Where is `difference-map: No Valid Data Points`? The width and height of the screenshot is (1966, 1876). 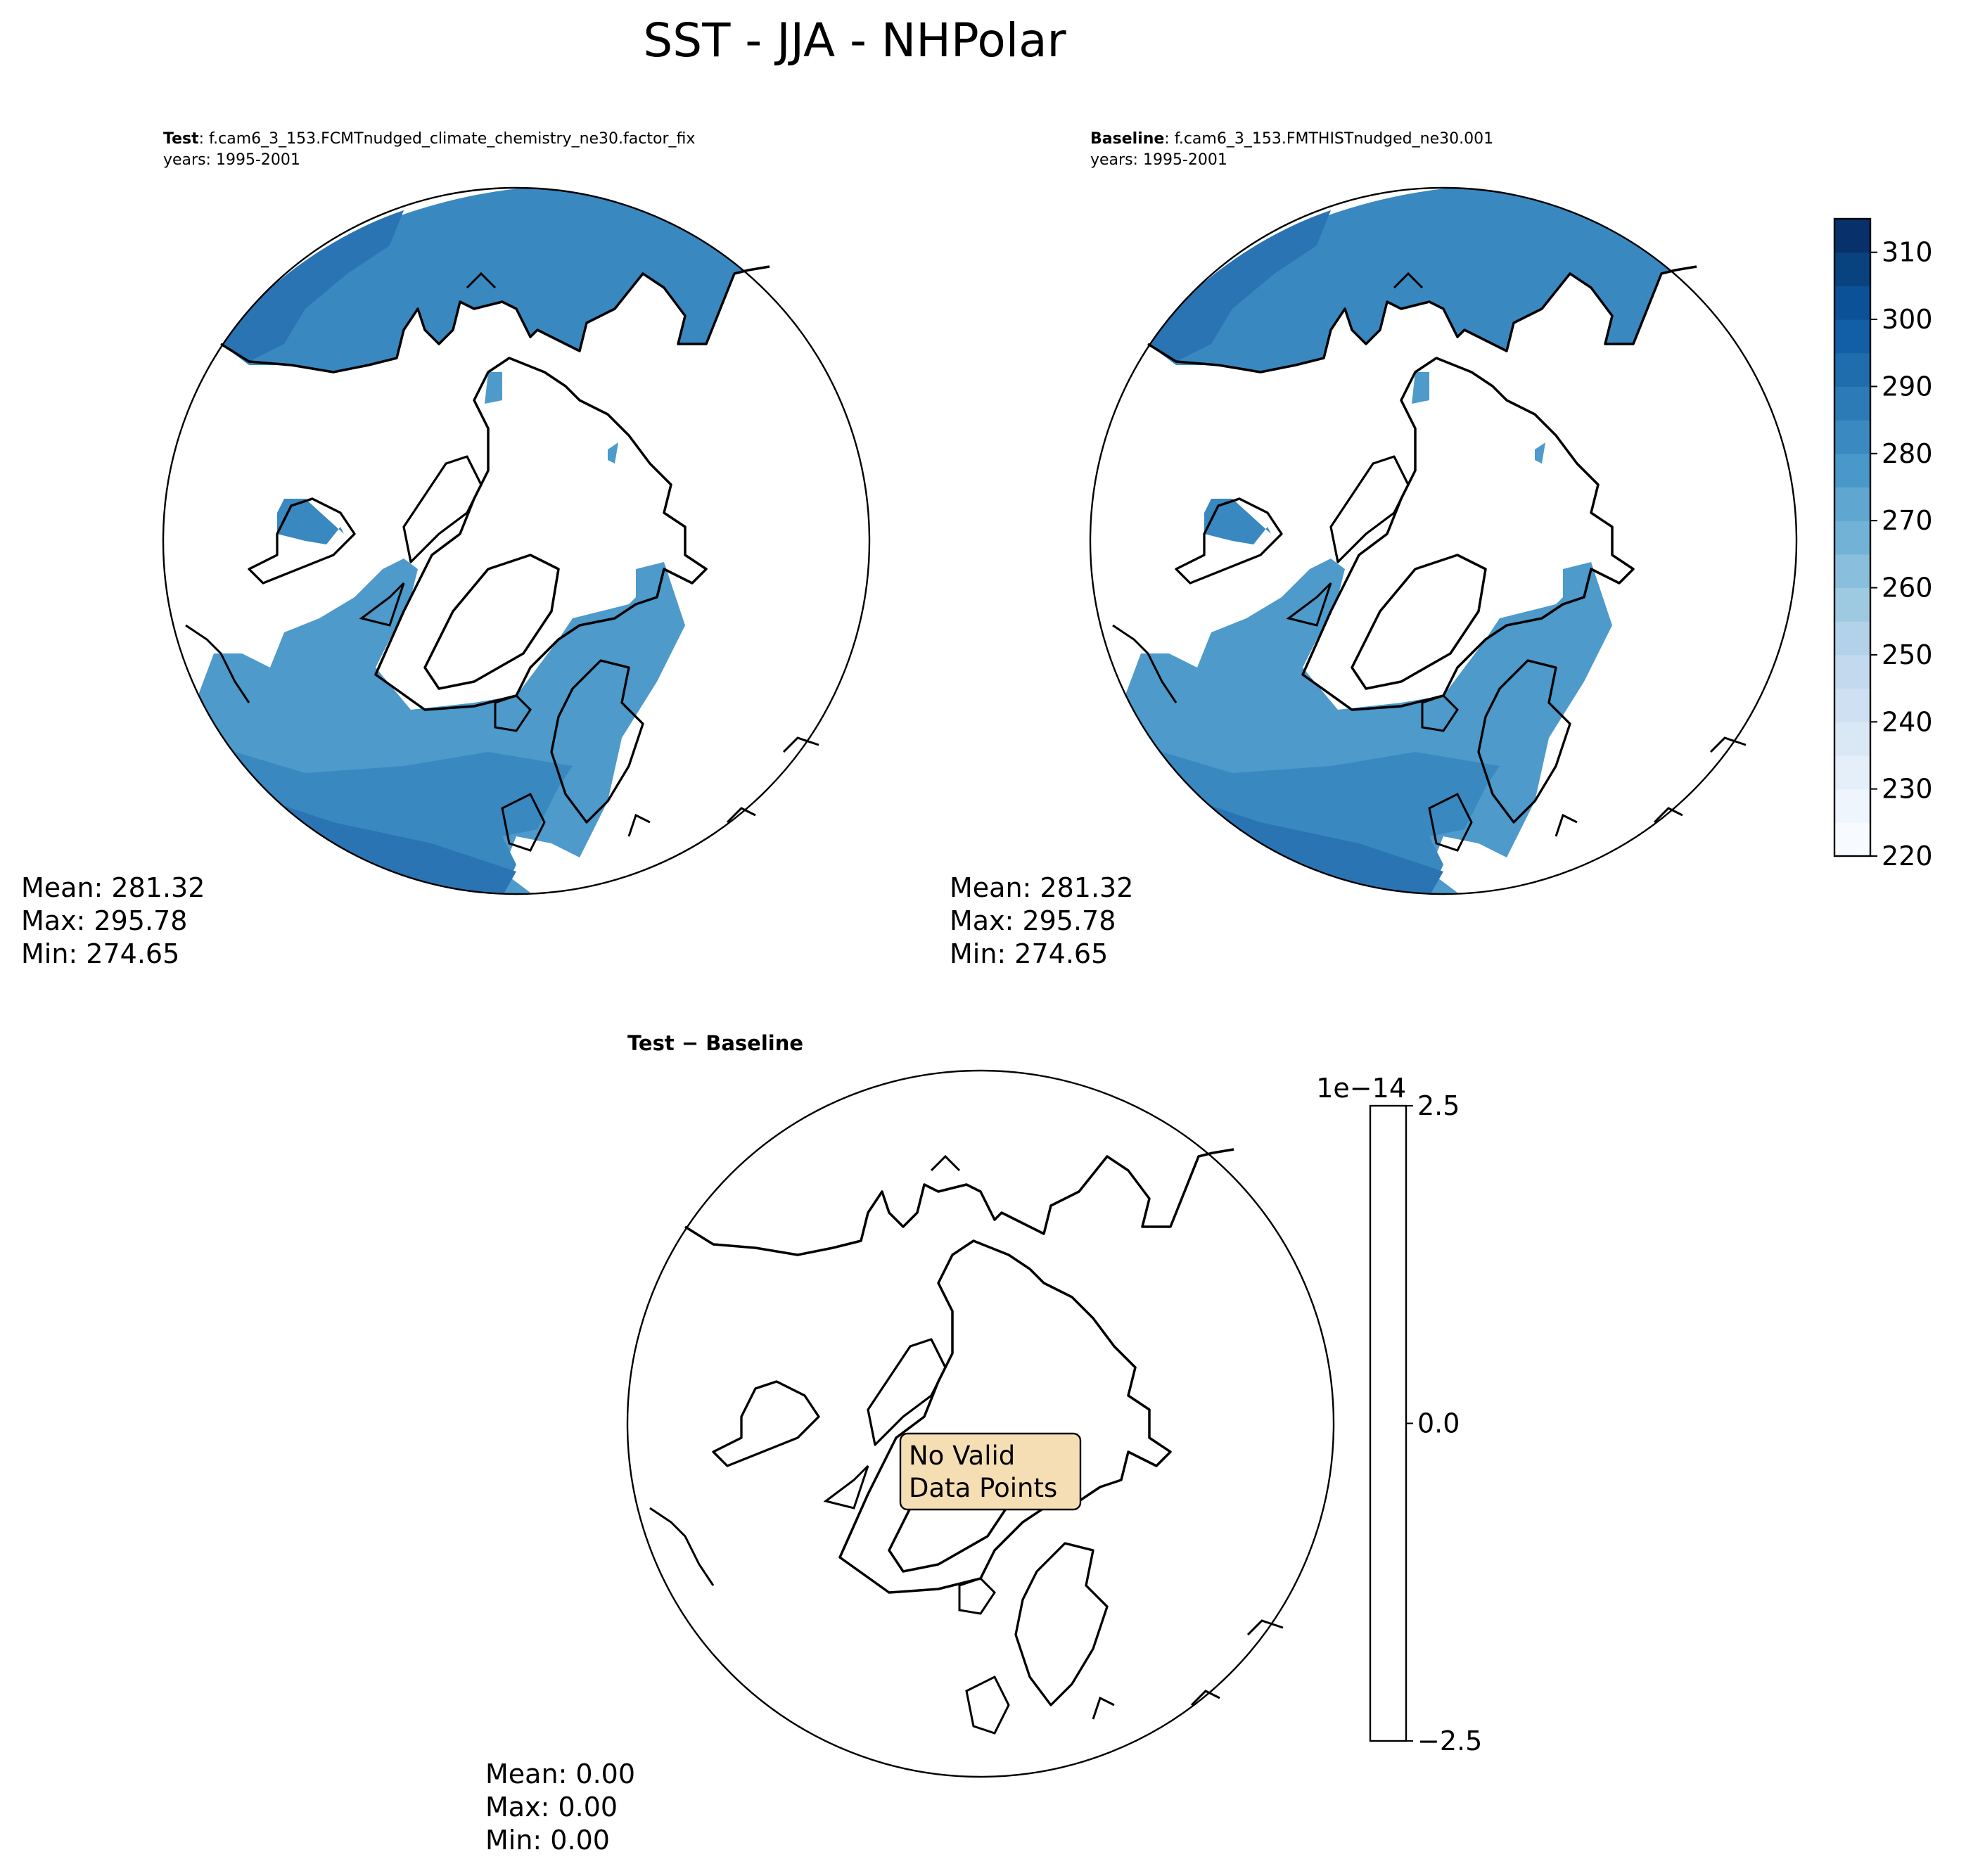
difference-map: No Valid Data Points is located at coordinates (980, 1423).